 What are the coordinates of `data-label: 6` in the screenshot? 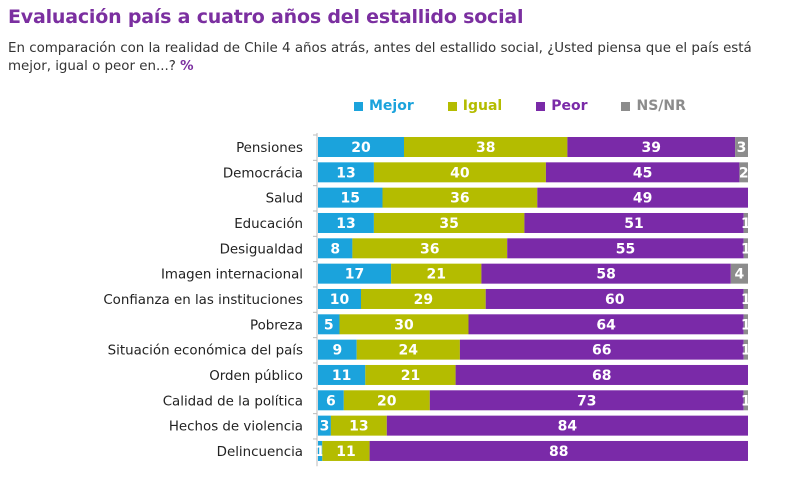 It's located at (331, 401).